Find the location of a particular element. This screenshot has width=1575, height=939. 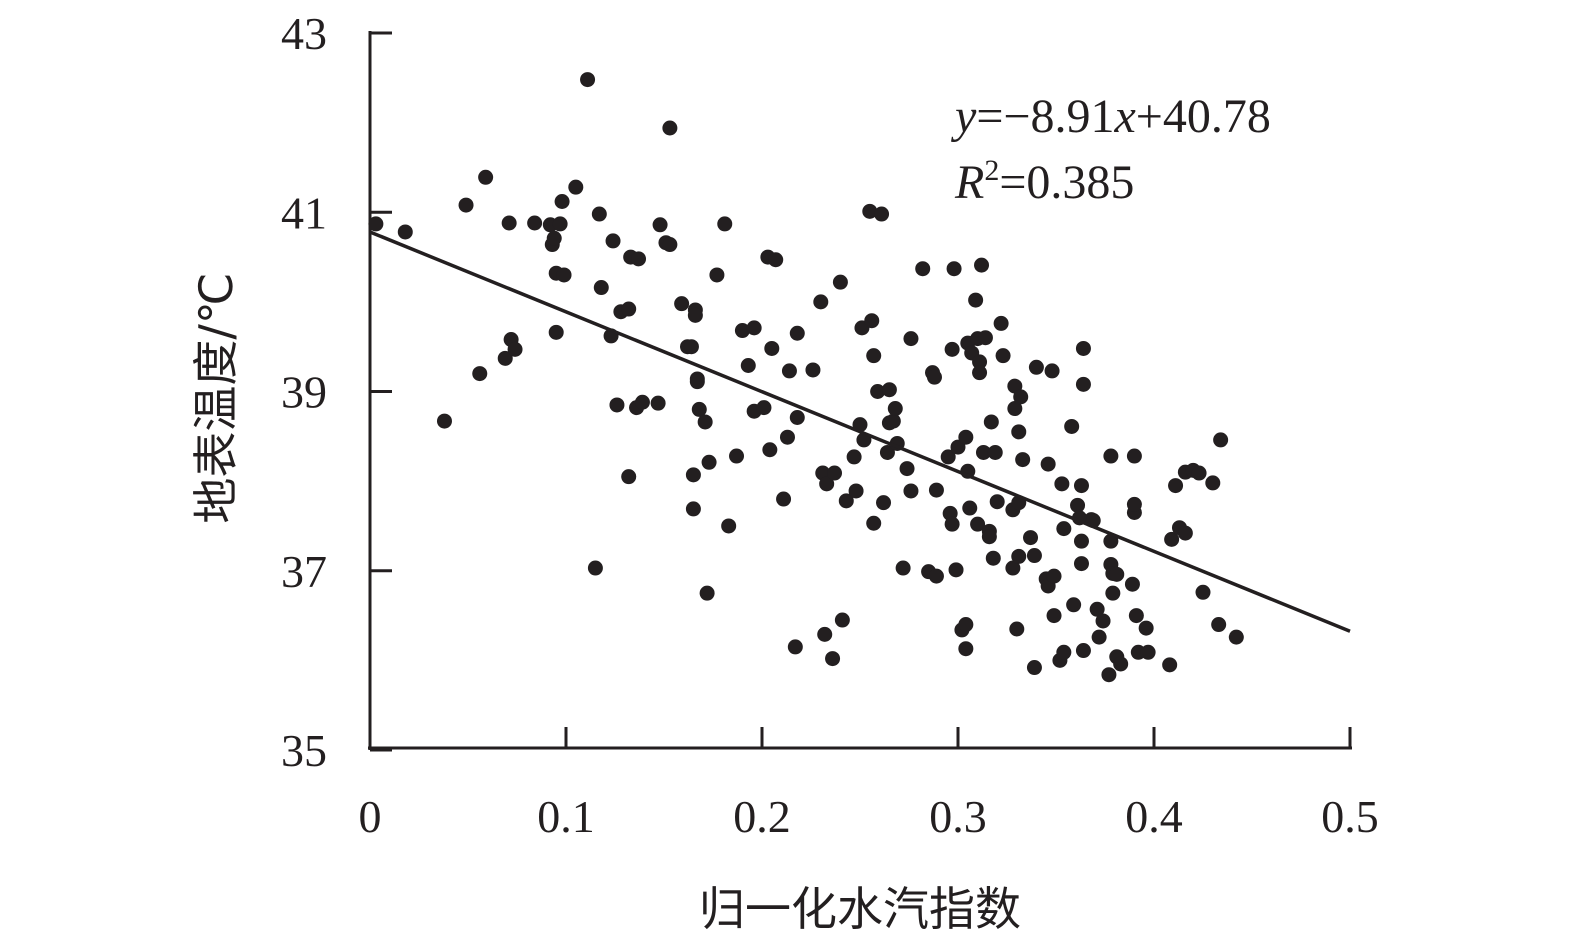

x-tick-label: 0 is located at coordinates (370, 816).